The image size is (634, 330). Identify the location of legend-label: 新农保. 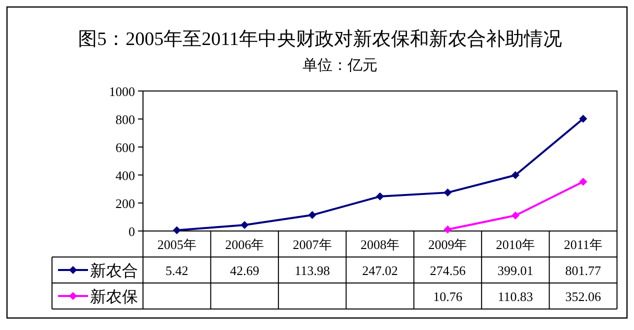
(114, 297).